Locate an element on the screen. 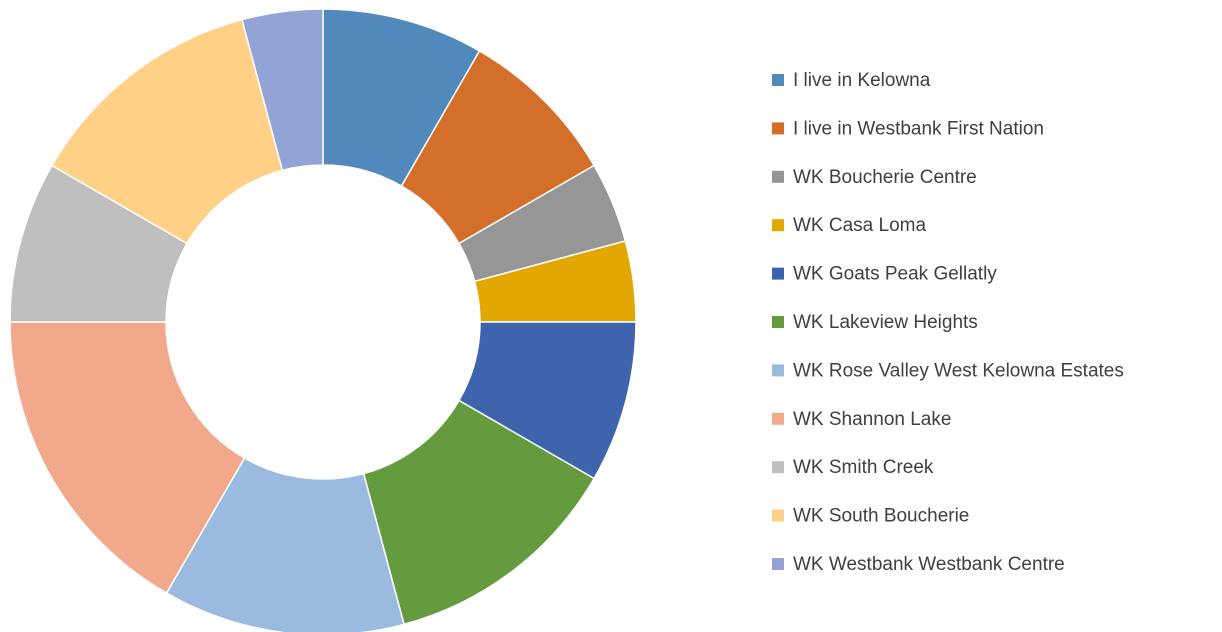  legend-label: WK Boucherie Centre is located at coordinates (885, 177).